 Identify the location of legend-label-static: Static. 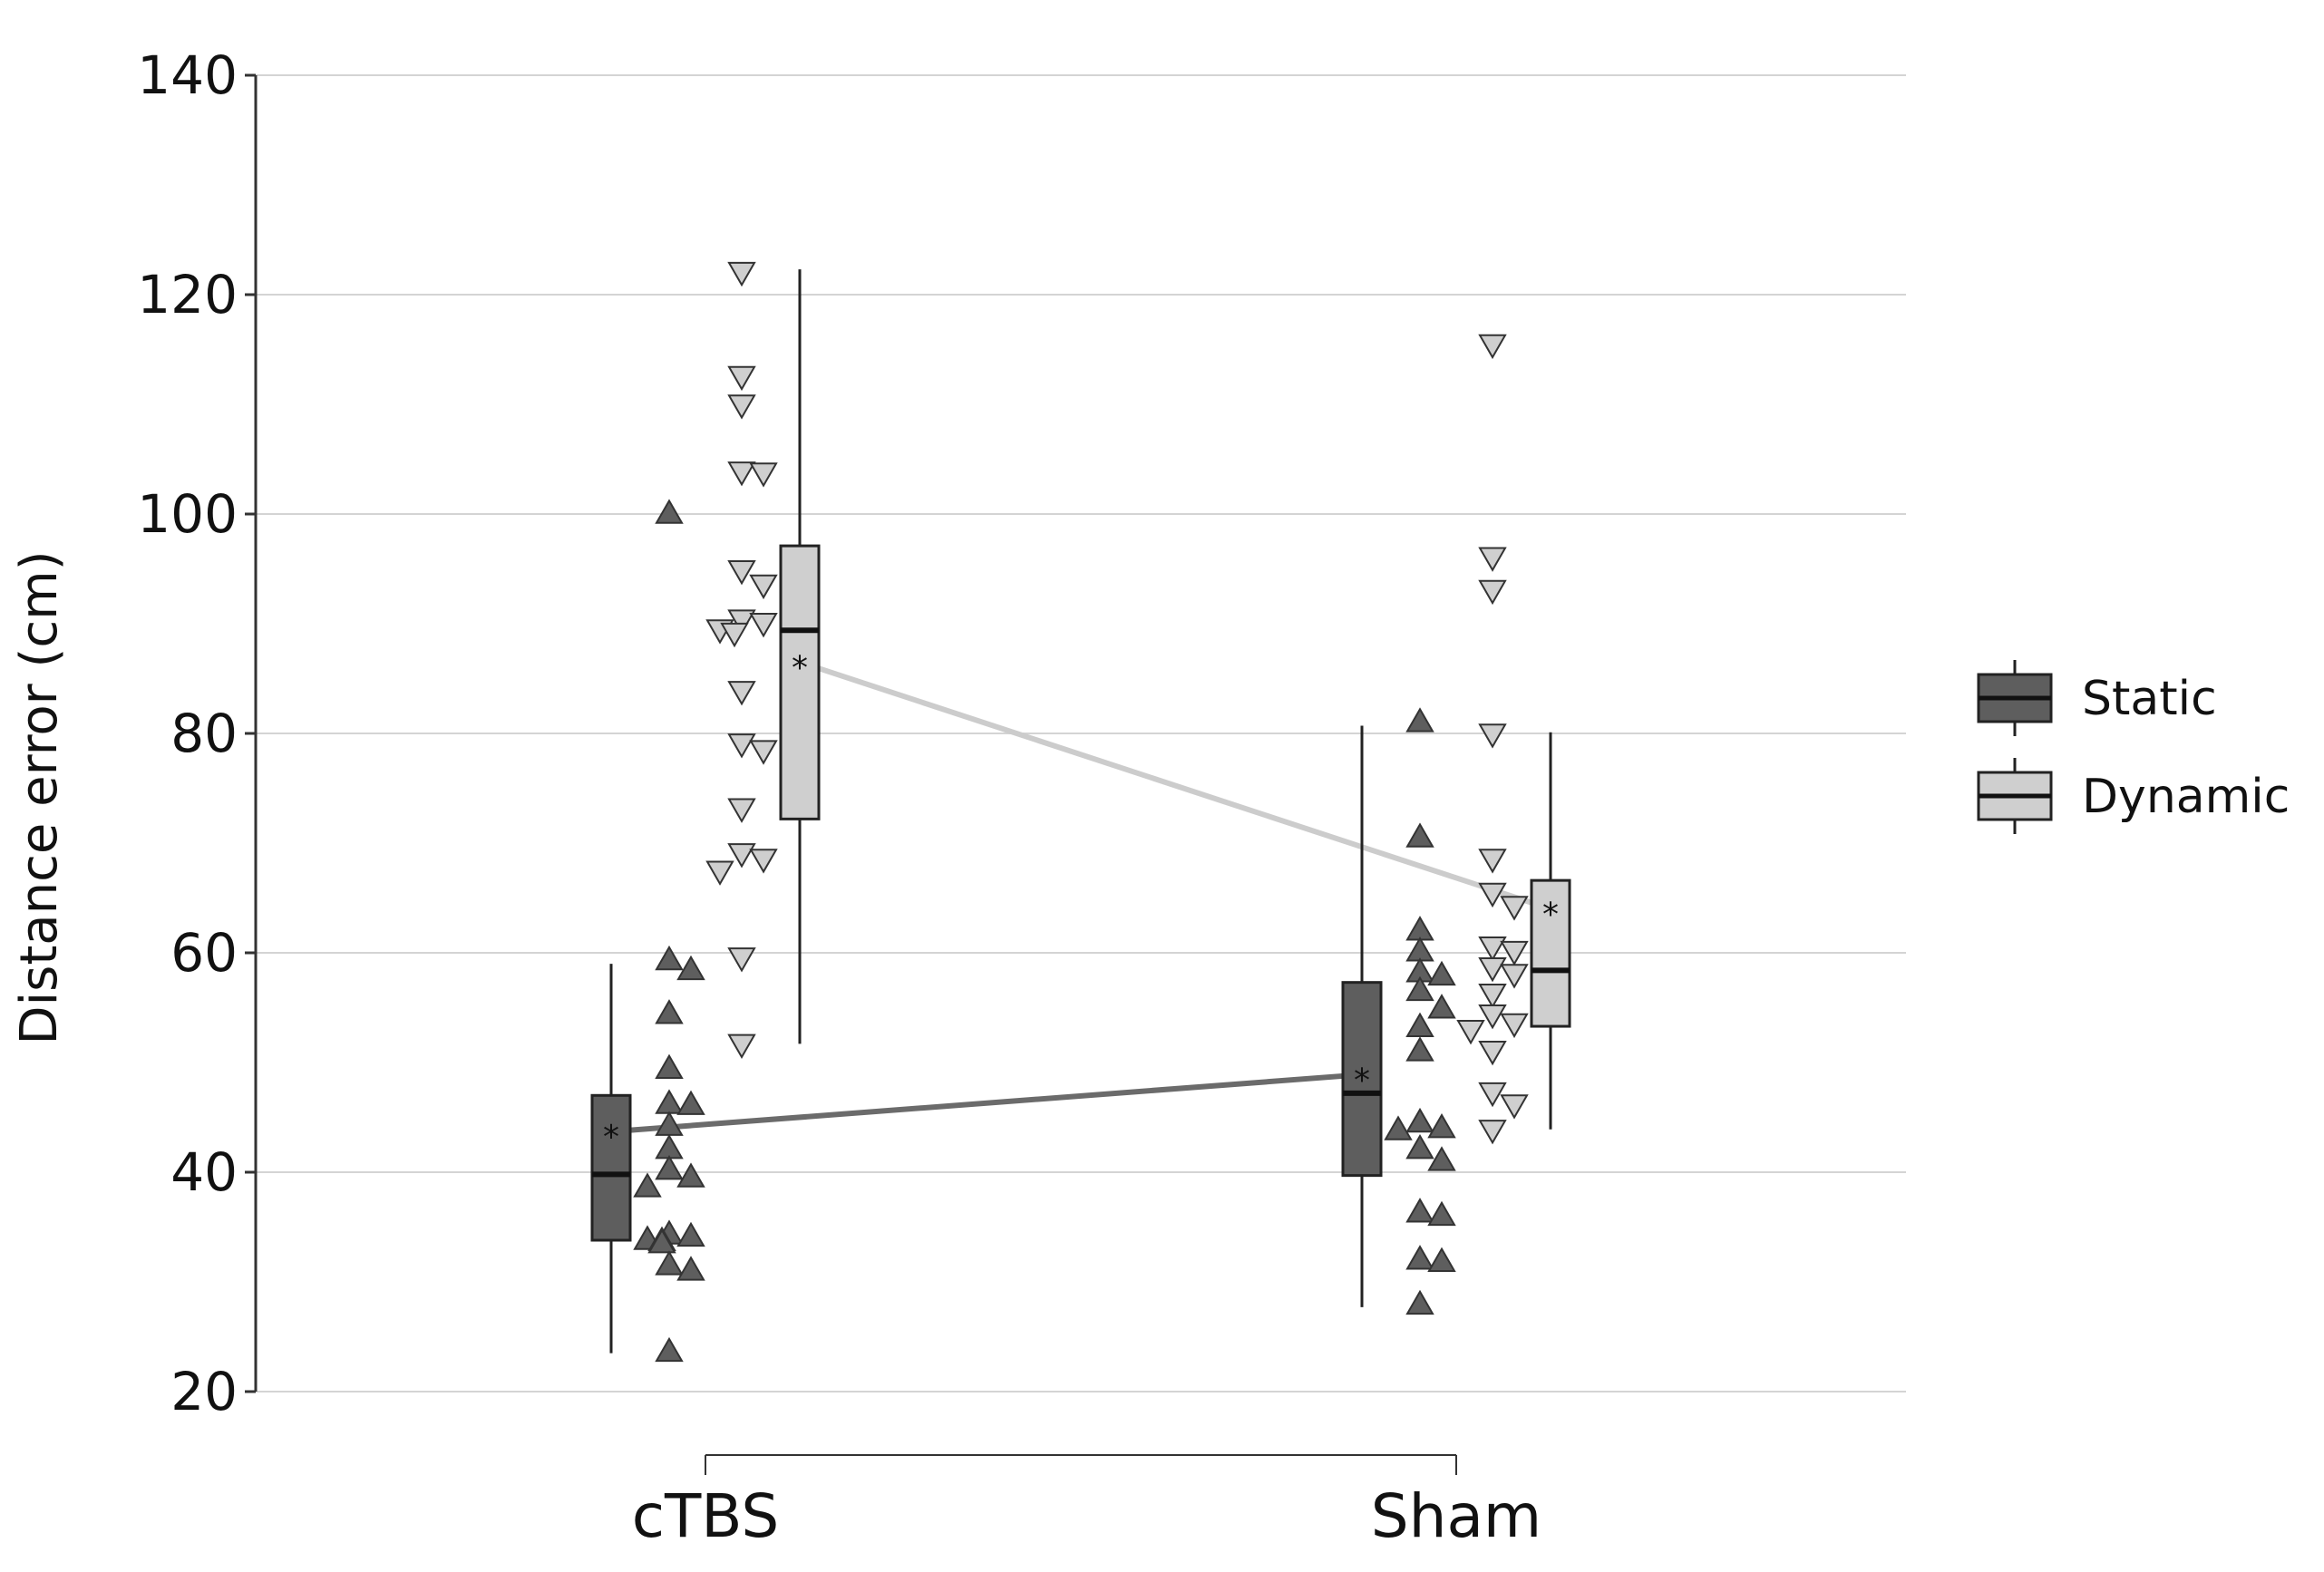
(2150, 699).